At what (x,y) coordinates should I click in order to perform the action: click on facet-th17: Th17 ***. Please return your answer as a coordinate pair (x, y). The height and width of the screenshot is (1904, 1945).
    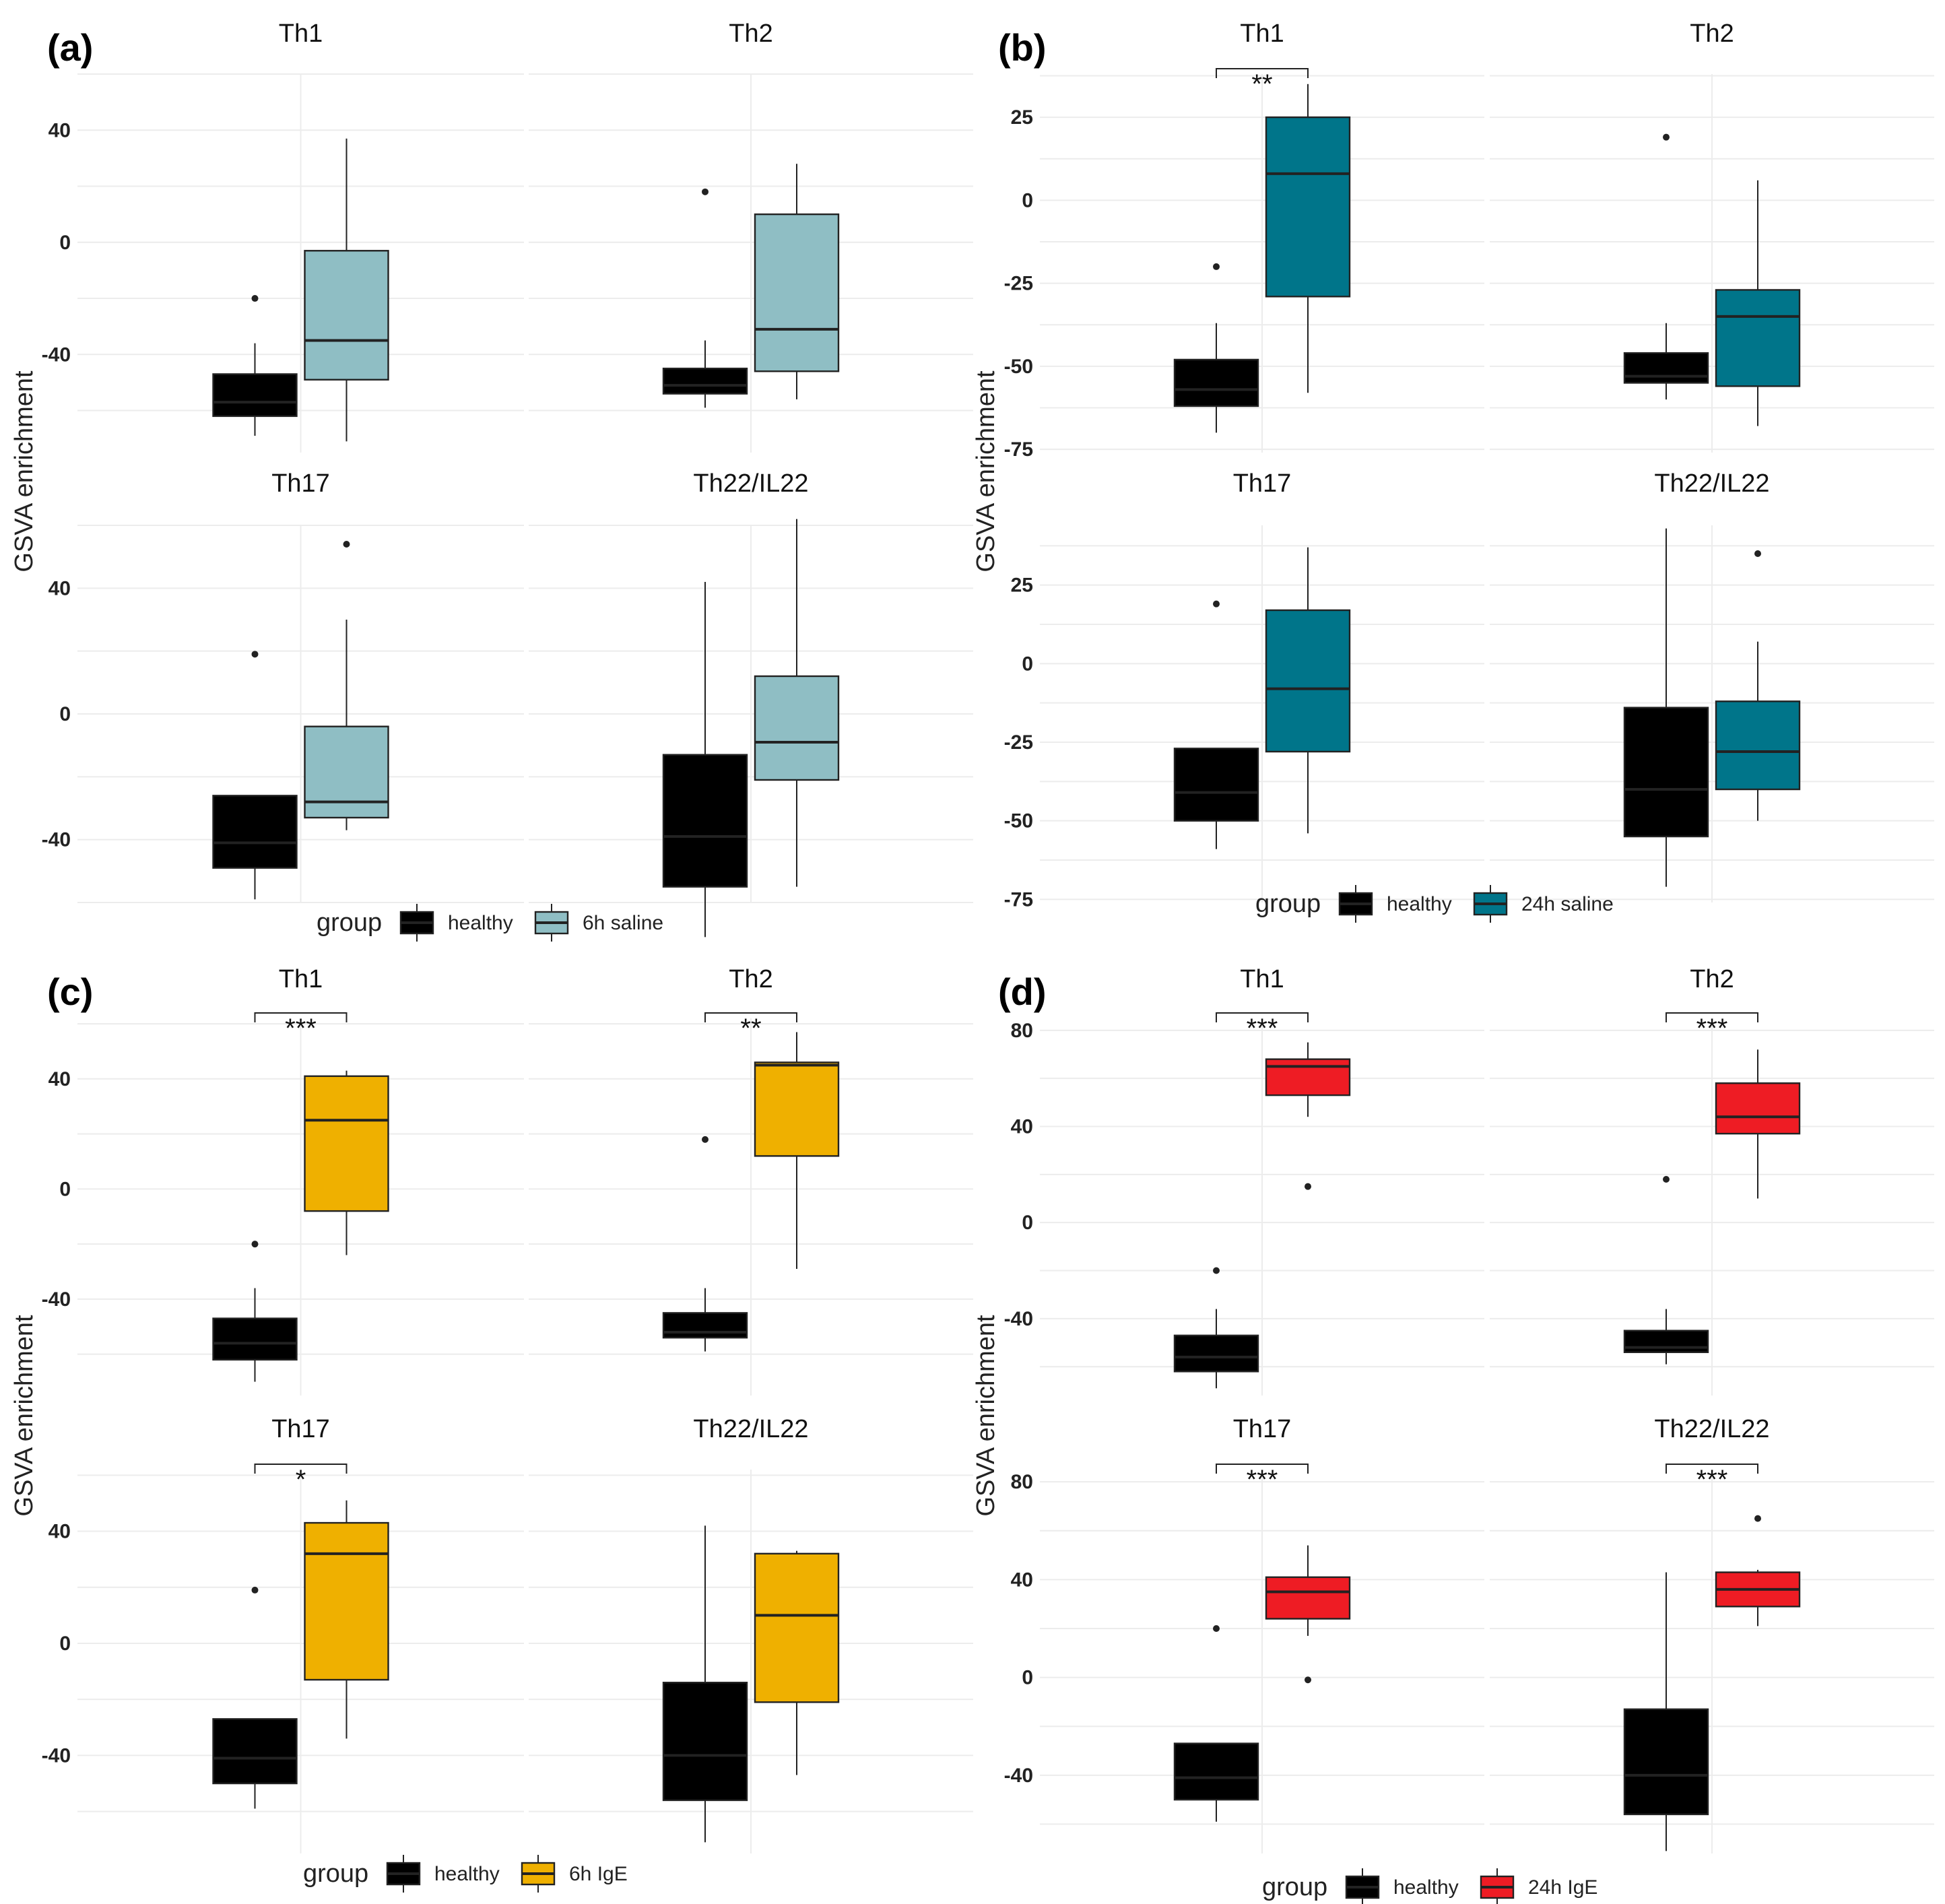
    Looking at the image, I should click on (1262, 1634).